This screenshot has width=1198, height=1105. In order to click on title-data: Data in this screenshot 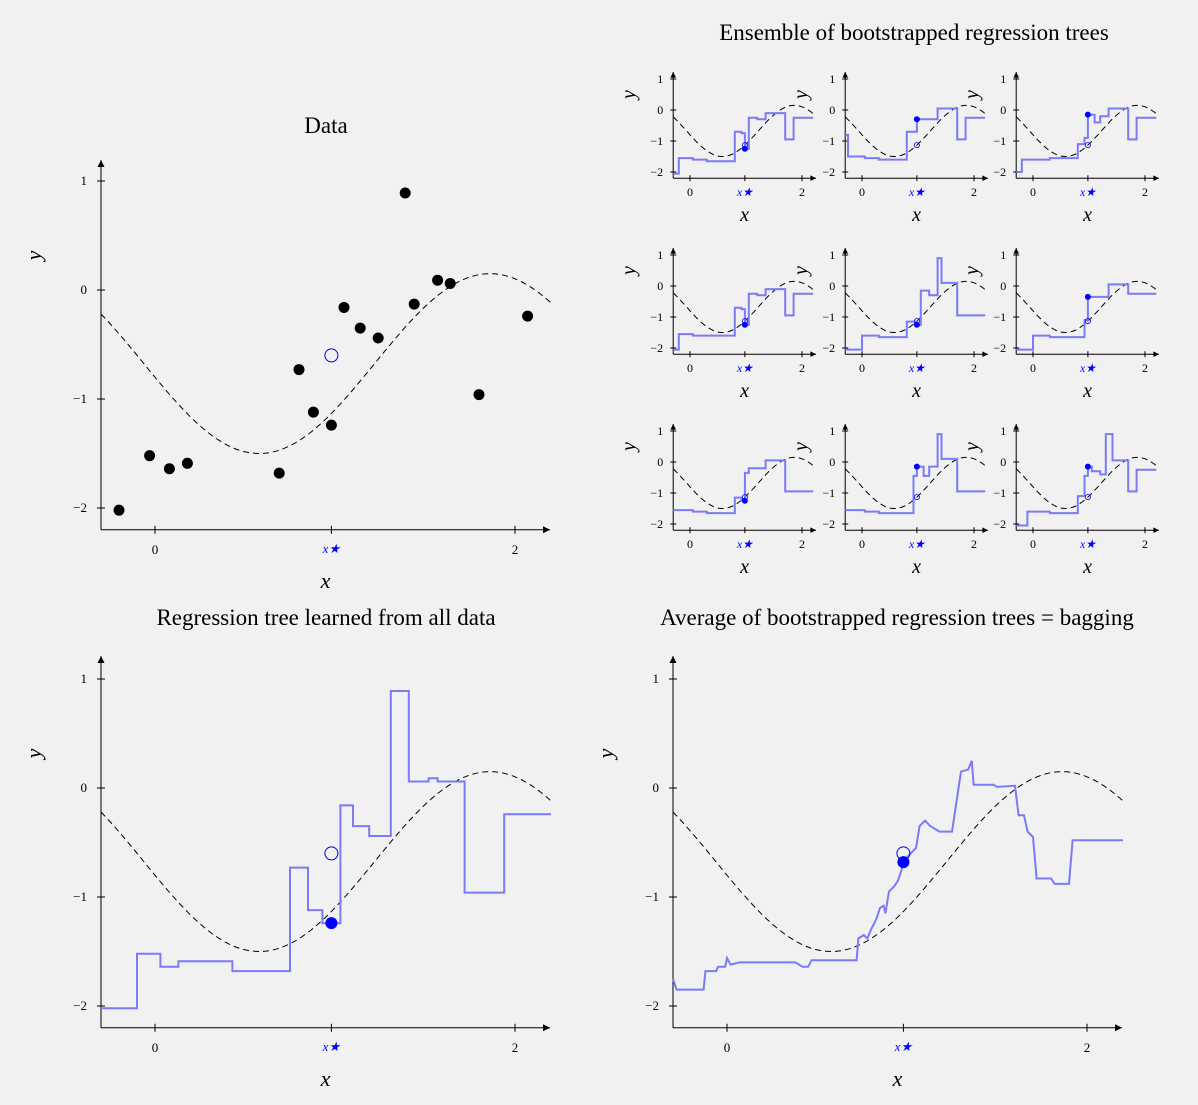, I will do `click(325, 125)`.